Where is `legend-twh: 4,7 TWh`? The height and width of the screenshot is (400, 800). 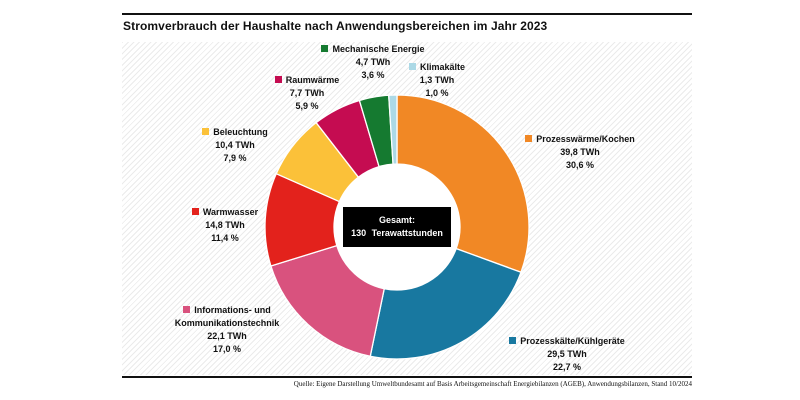 legend-twh: 4,7 TWh is located at coordinates (373, 62).